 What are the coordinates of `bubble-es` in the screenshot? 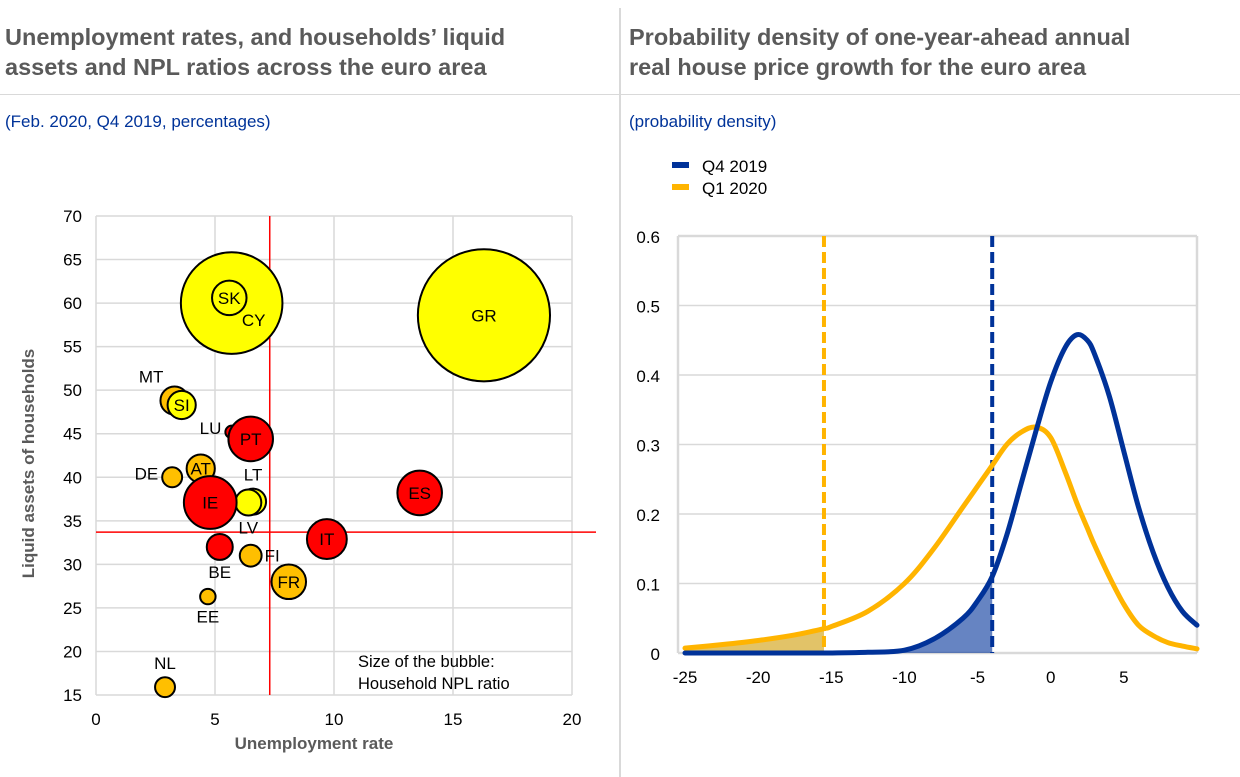 It's located at (419, 493).